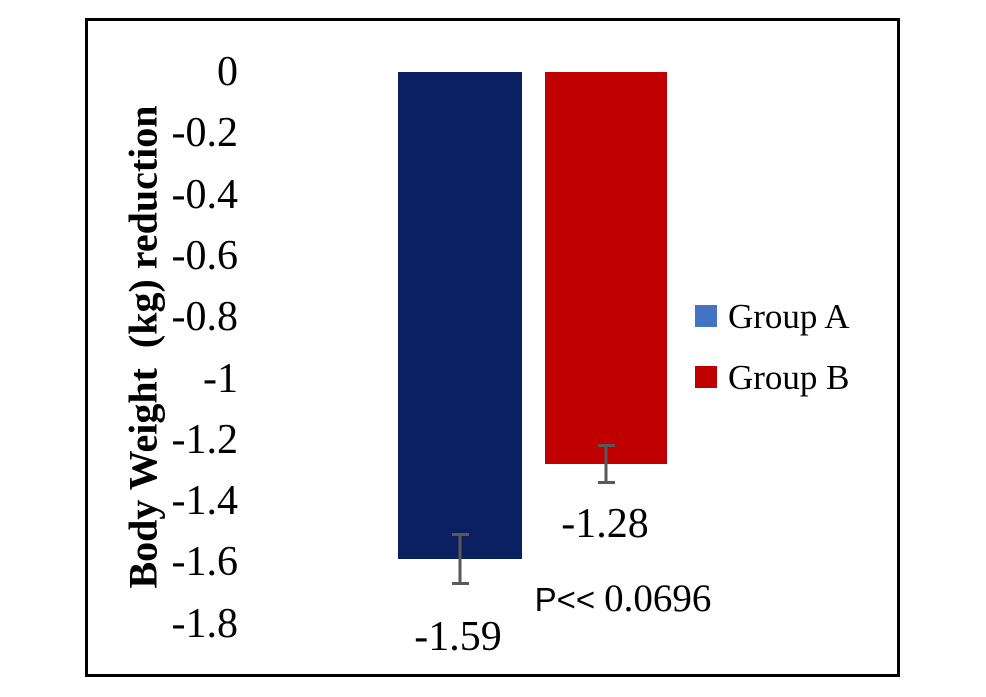 This screenshot has width=986, height=697. I want to click on y-axis-tick-label: -0.6, so click(205, 255).